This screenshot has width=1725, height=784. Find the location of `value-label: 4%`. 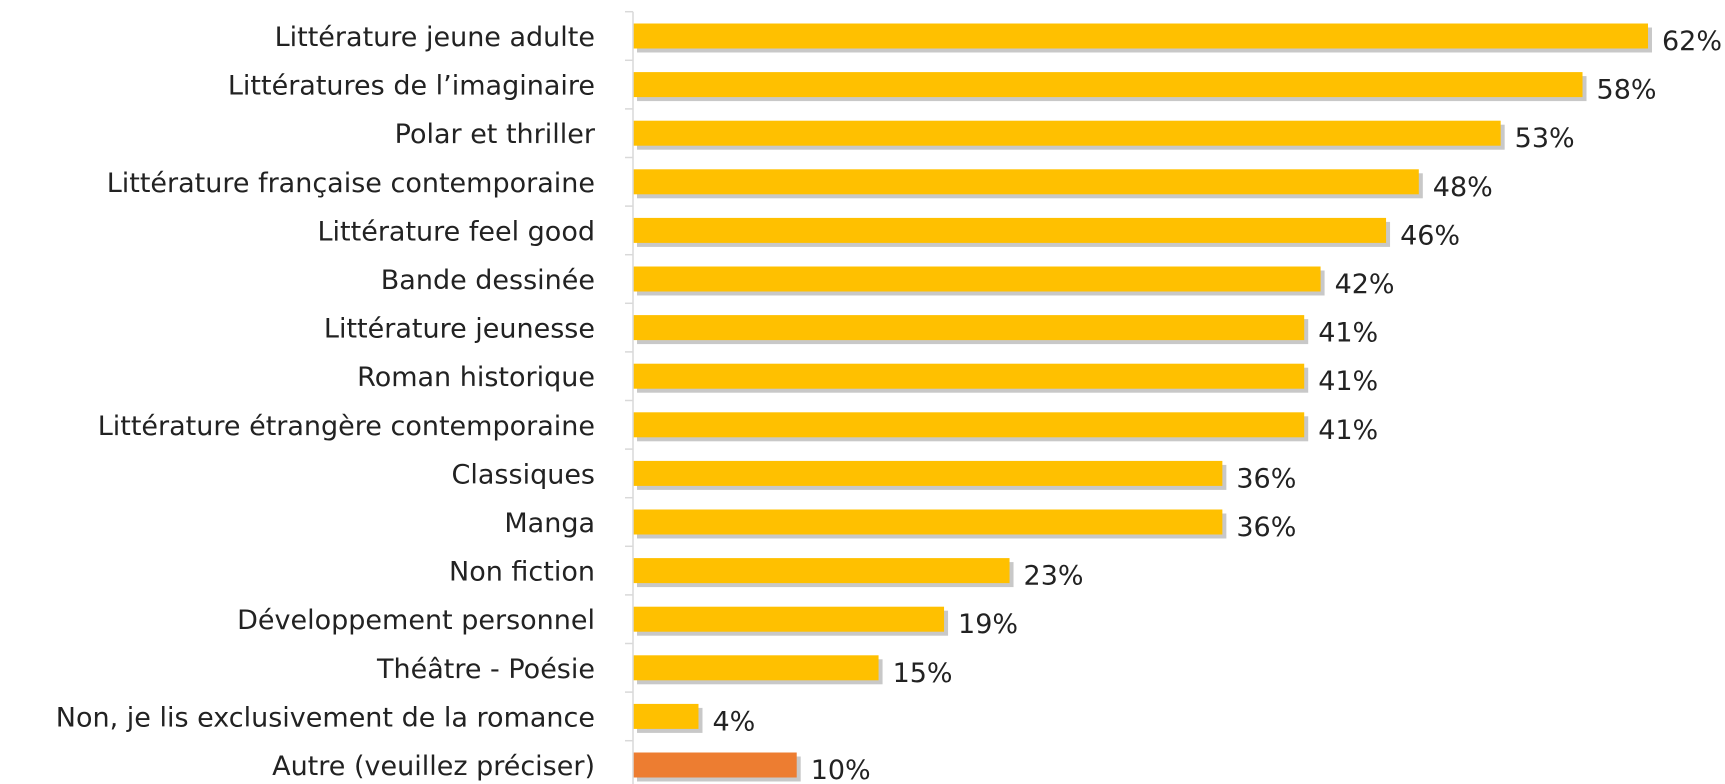

value-label: 4% is located at coordinates (733, 721).